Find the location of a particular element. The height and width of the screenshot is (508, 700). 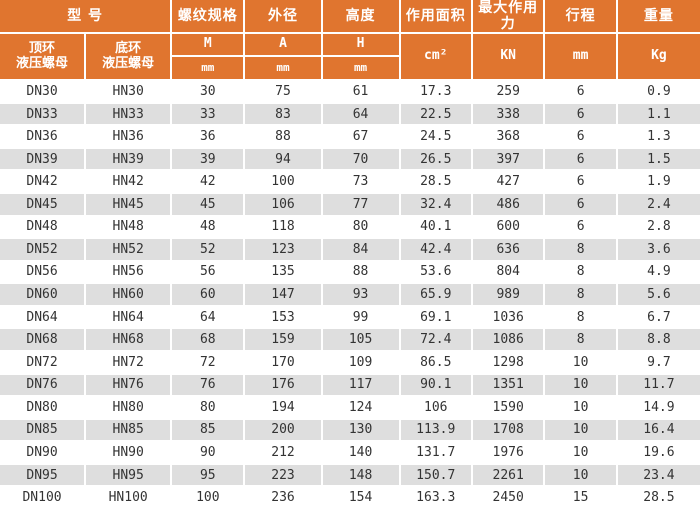

cell: 118 is located at coordinates (283, 227).